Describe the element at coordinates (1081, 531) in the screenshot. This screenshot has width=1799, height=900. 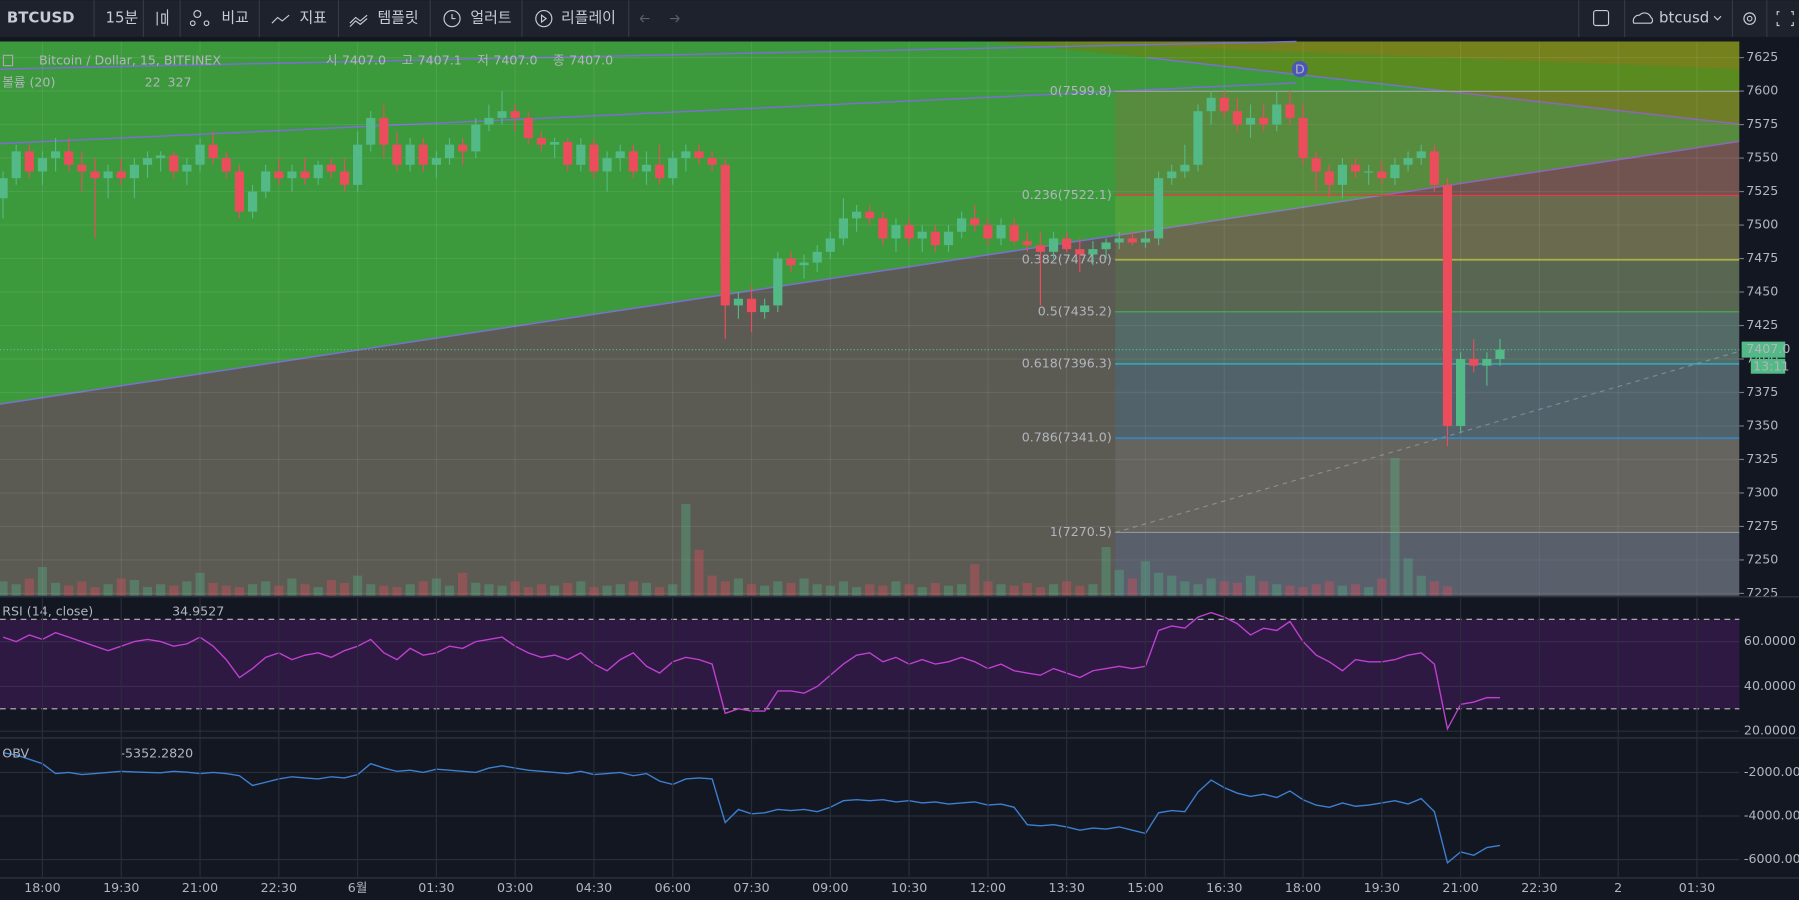
I see `fib-label: 1(7270.5)` at that location.